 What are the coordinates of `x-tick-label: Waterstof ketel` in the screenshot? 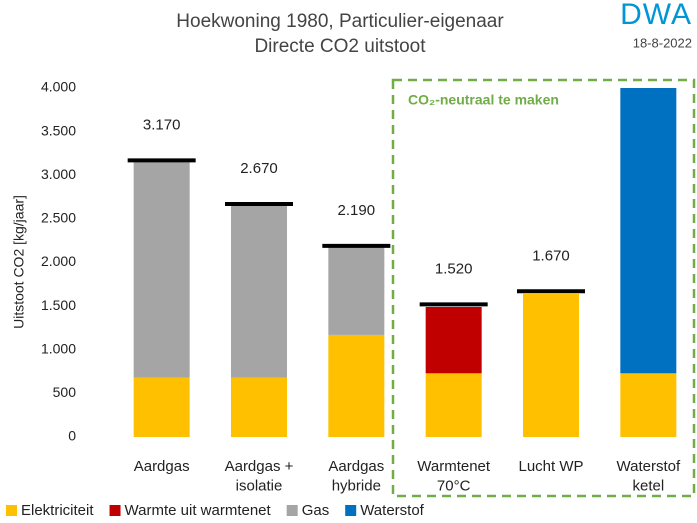 It's located at (649, 476).